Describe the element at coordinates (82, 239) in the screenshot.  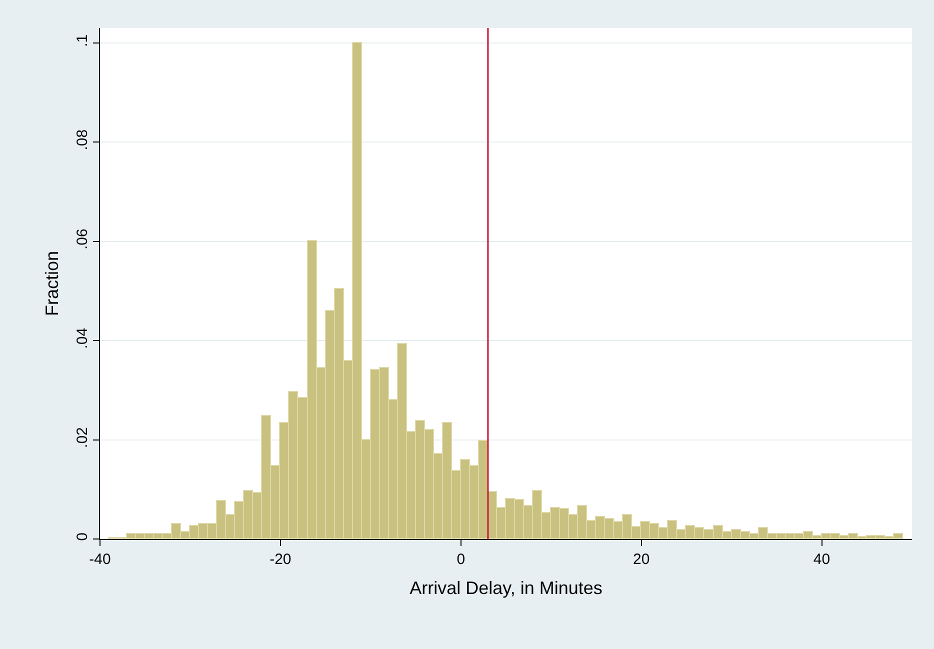
I see `y-tick-label: .06` at that location.